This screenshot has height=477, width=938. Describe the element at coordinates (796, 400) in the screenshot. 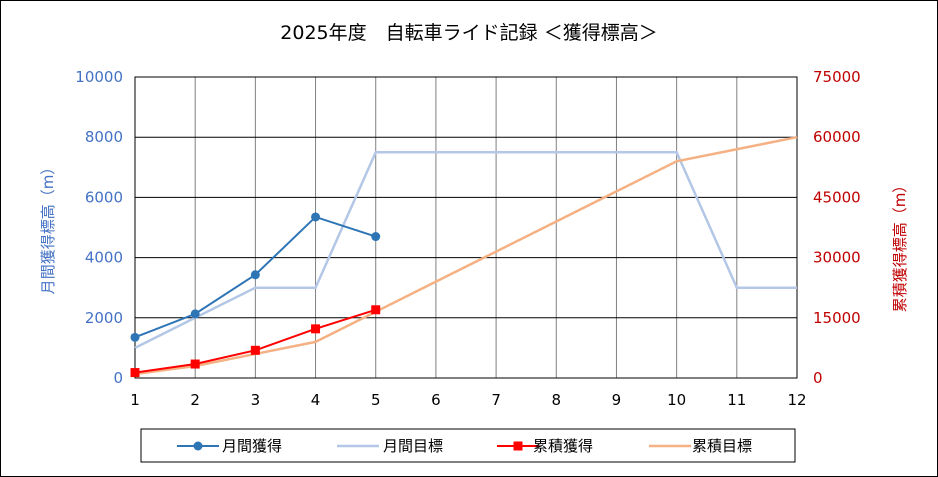

I see `x-tick-label: 12` at that location.